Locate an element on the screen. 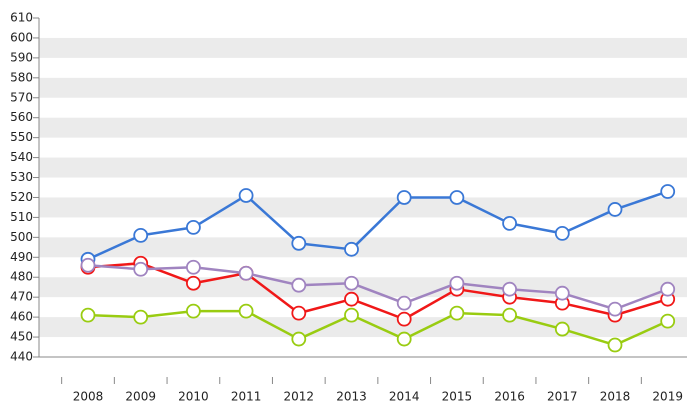 The height and width of the screenshot is (412, 687). y-tick-label: 520 is located at coordinates (21, 197).